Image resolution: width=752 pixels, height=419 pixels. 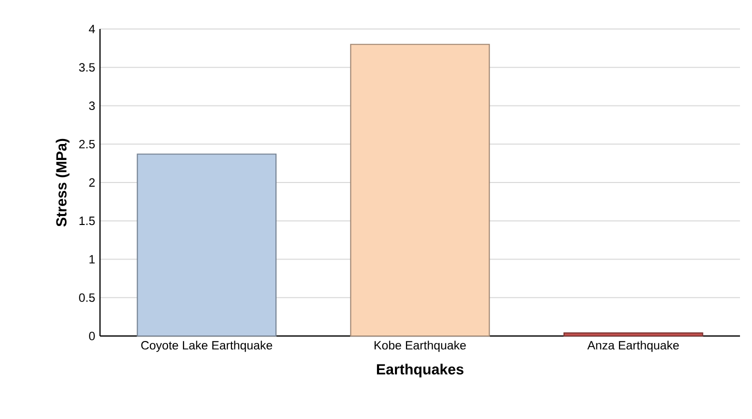 I want to click on y-tick-label: 3, so click(x=92, y=105).